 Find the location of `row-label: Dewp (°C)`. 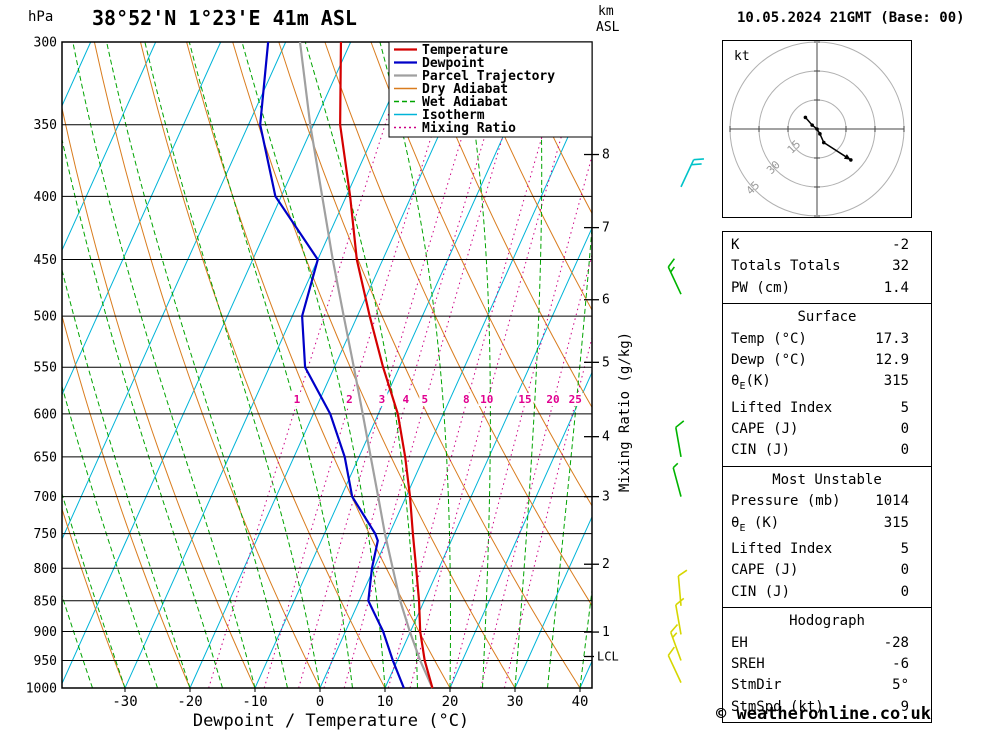

row-label: Dewp (°C) is located at coordinates (769, 360).